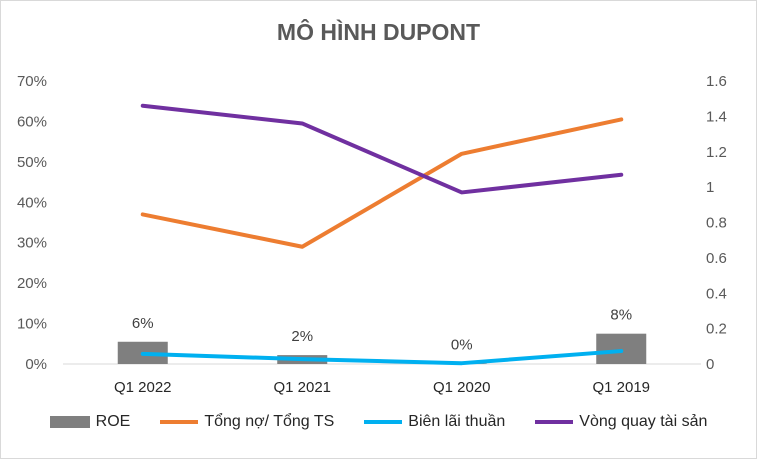 The image size is (757, 459). What do you see at coordinates (302, 387) in the screenshot?
I see `category-label: Q1 2021` at bounding box center [302, 387].